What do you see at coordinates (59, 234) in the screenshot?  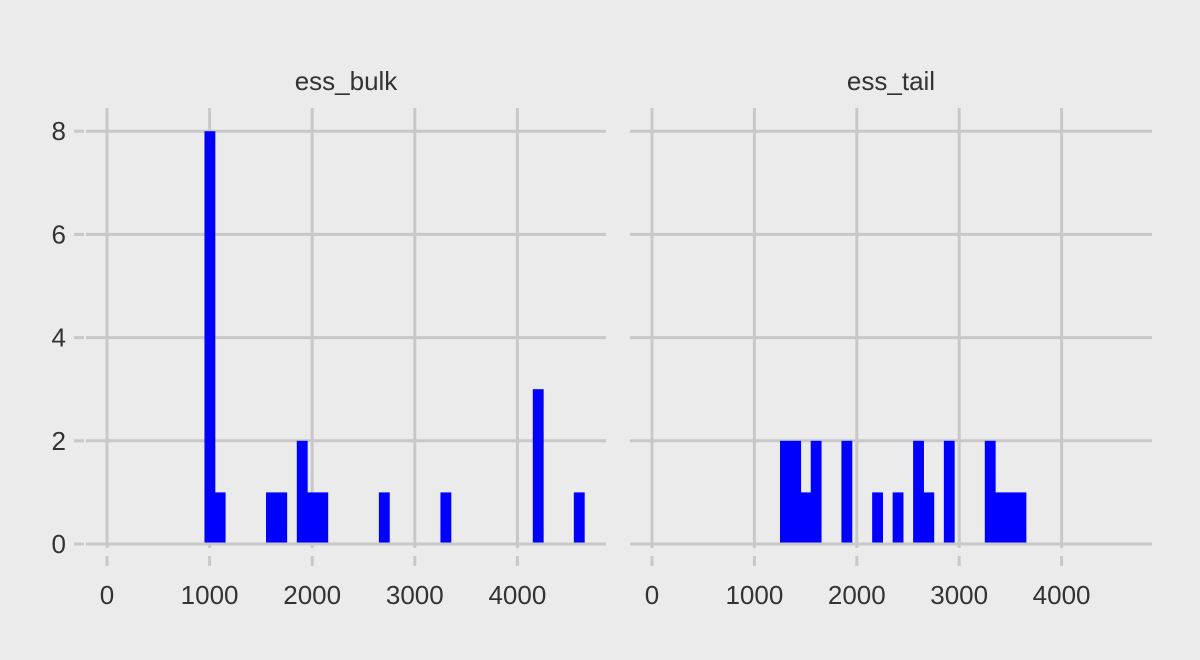 I see `y-tick-label: 6` at bounding box center [59, 234].